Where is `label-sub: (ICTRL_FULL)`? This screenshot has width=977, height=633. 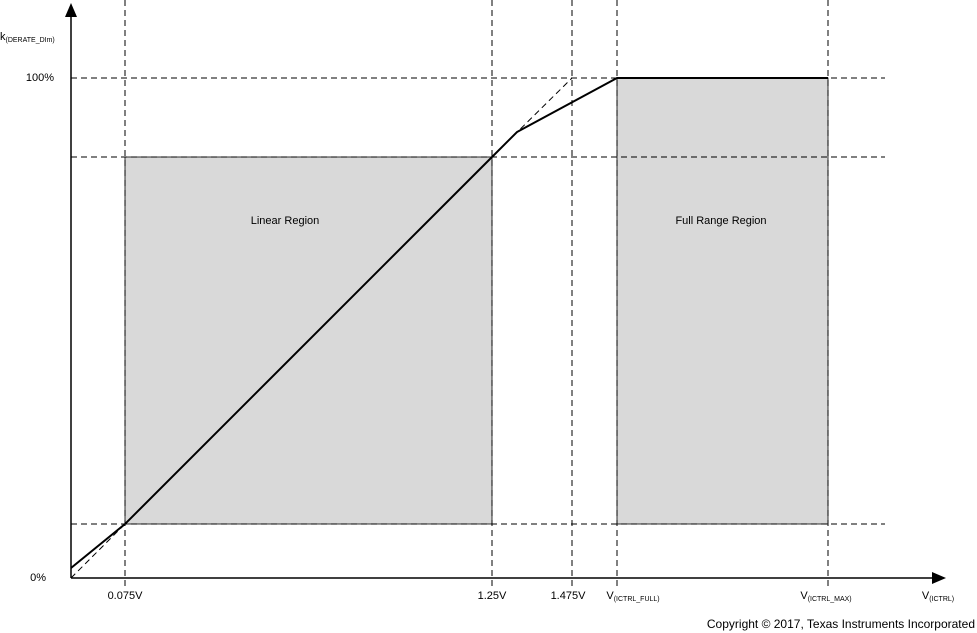
label-sub: (ICTRL_FULL) is located at coordinates (637, 599).